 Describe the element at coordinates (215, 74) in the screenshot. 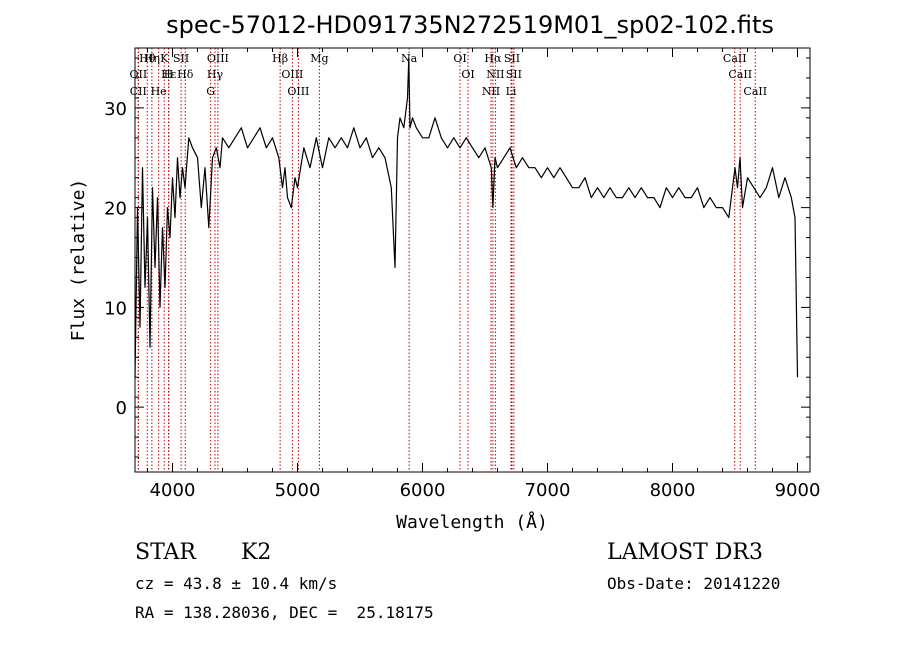

I see `line-label: Hγ` at that location.